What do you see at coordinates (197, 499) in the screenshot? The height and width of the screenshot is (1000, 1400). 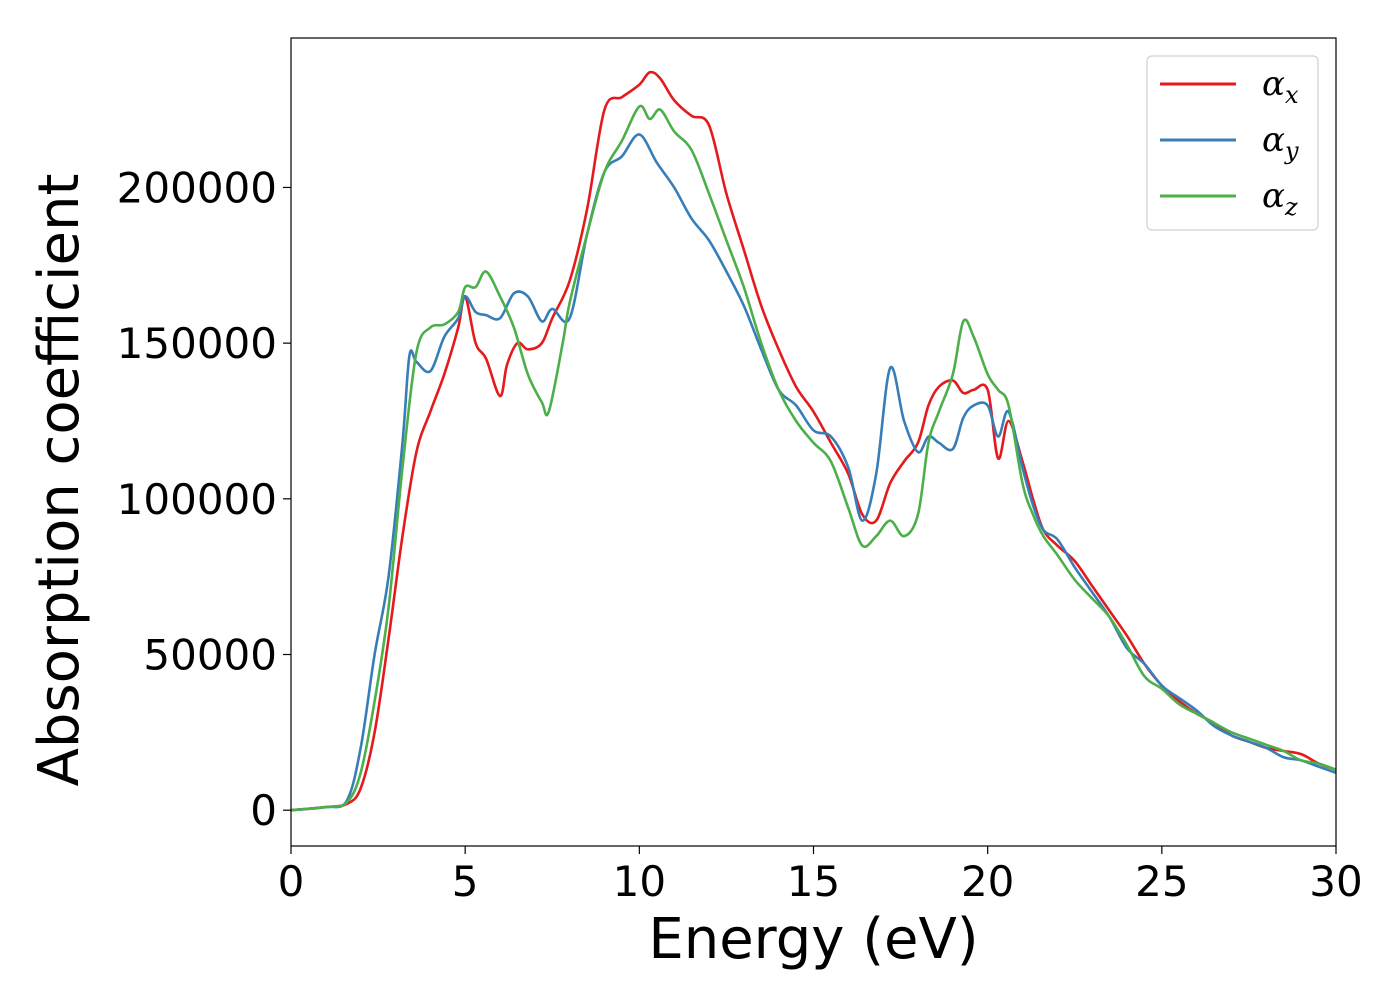 I see `y-tick-label: 100000` at bounding box center [197, 499].